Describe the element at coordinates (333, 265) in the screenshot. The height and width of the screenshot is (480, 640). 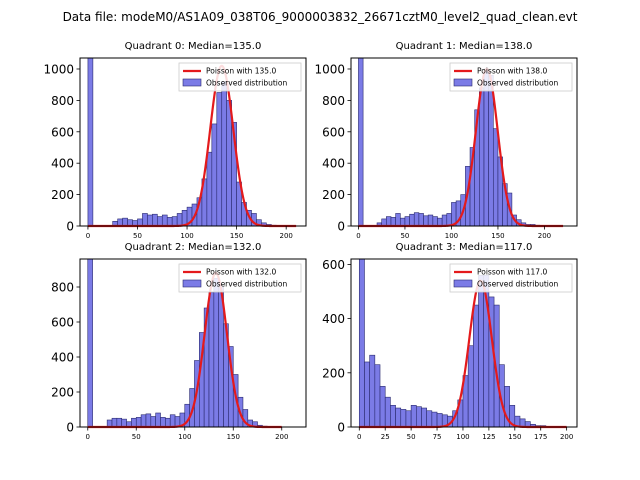
I see `y-tick-label: 600` at that location.